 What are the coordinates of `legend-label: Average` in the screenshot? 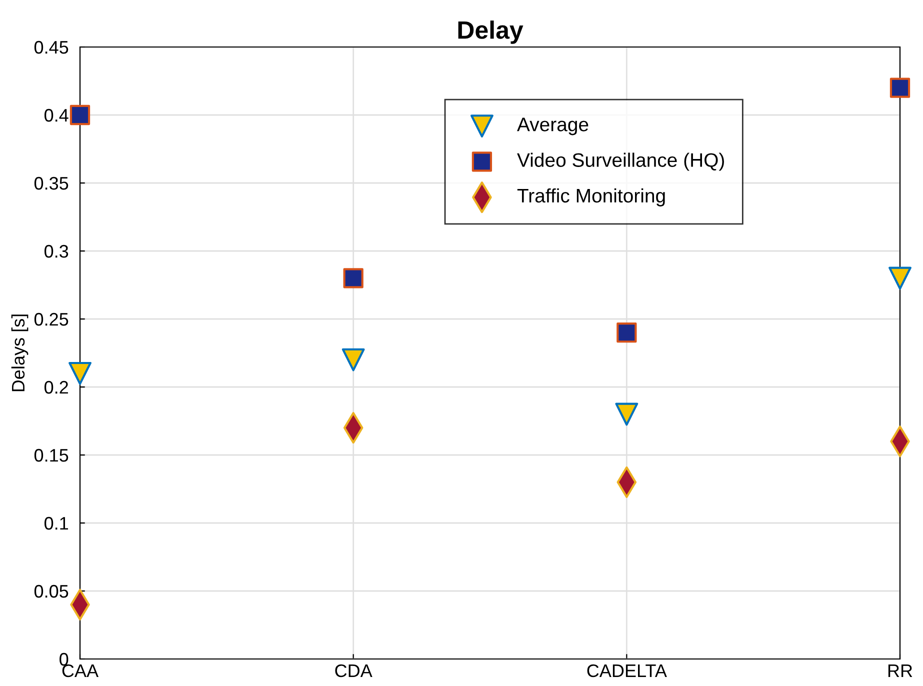 It's located at (552, 127).